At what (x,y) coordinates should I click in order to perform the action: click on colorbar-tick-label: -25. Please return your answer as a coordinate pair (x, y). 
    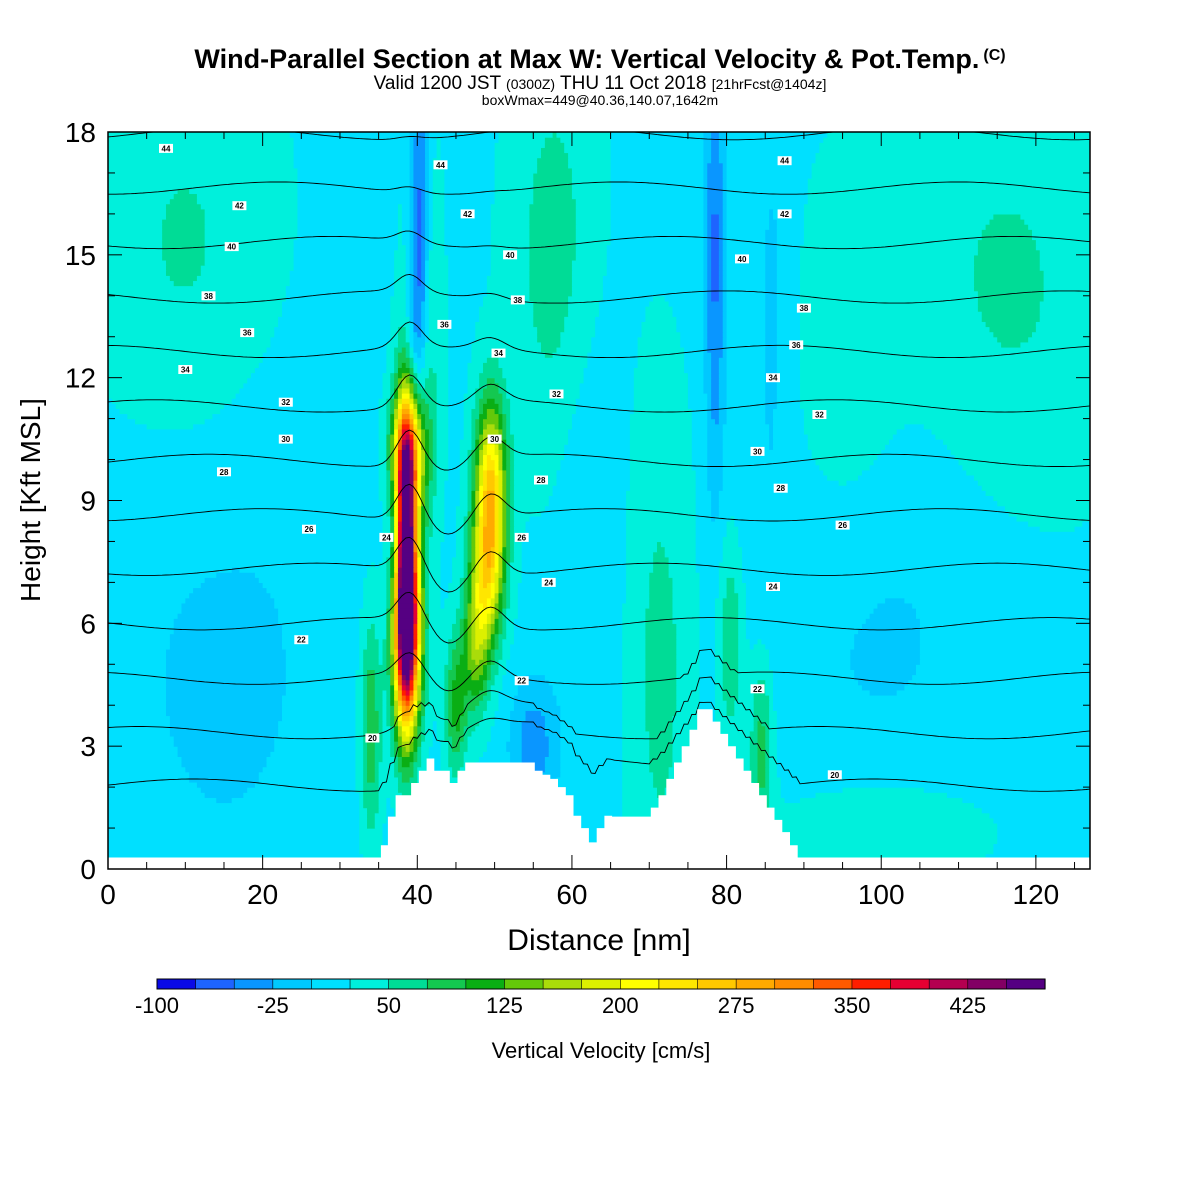
    Looking at the image, I should click on (273, 1005).